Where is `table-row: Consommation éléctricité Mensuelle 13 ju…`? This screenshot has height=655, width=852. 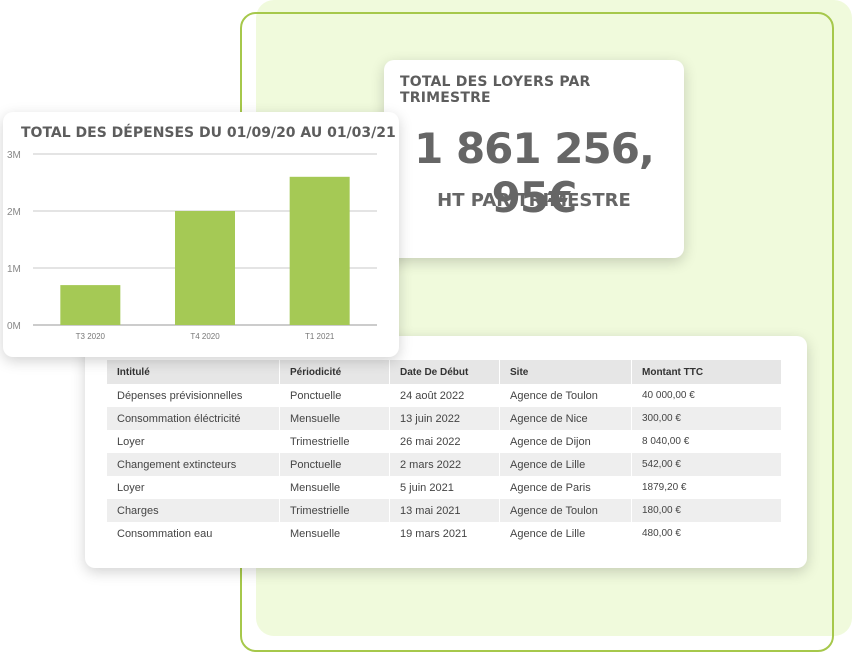
table-row: Consommation éléctricité Mensuelle 13 ju… is located at coordinates (444, 418).